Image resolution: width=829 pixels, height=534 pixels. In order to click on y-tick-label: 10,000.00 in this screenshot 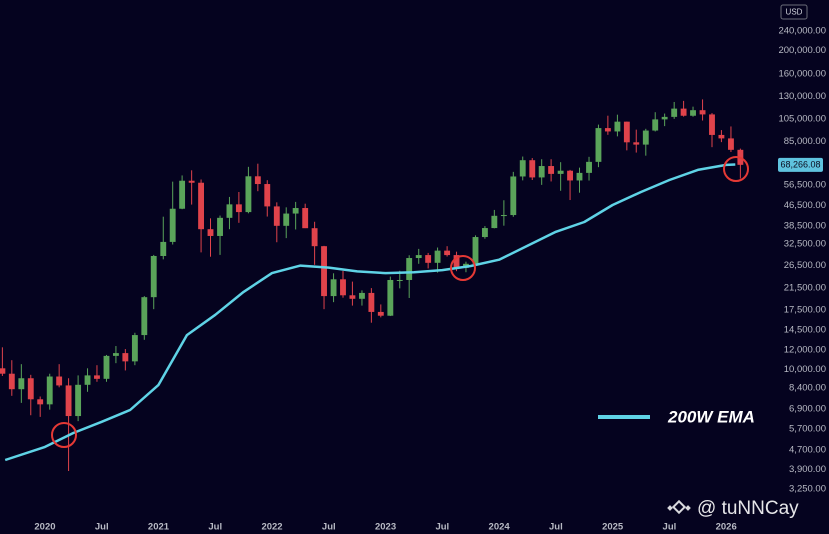, I will do `click(805, 369)`.